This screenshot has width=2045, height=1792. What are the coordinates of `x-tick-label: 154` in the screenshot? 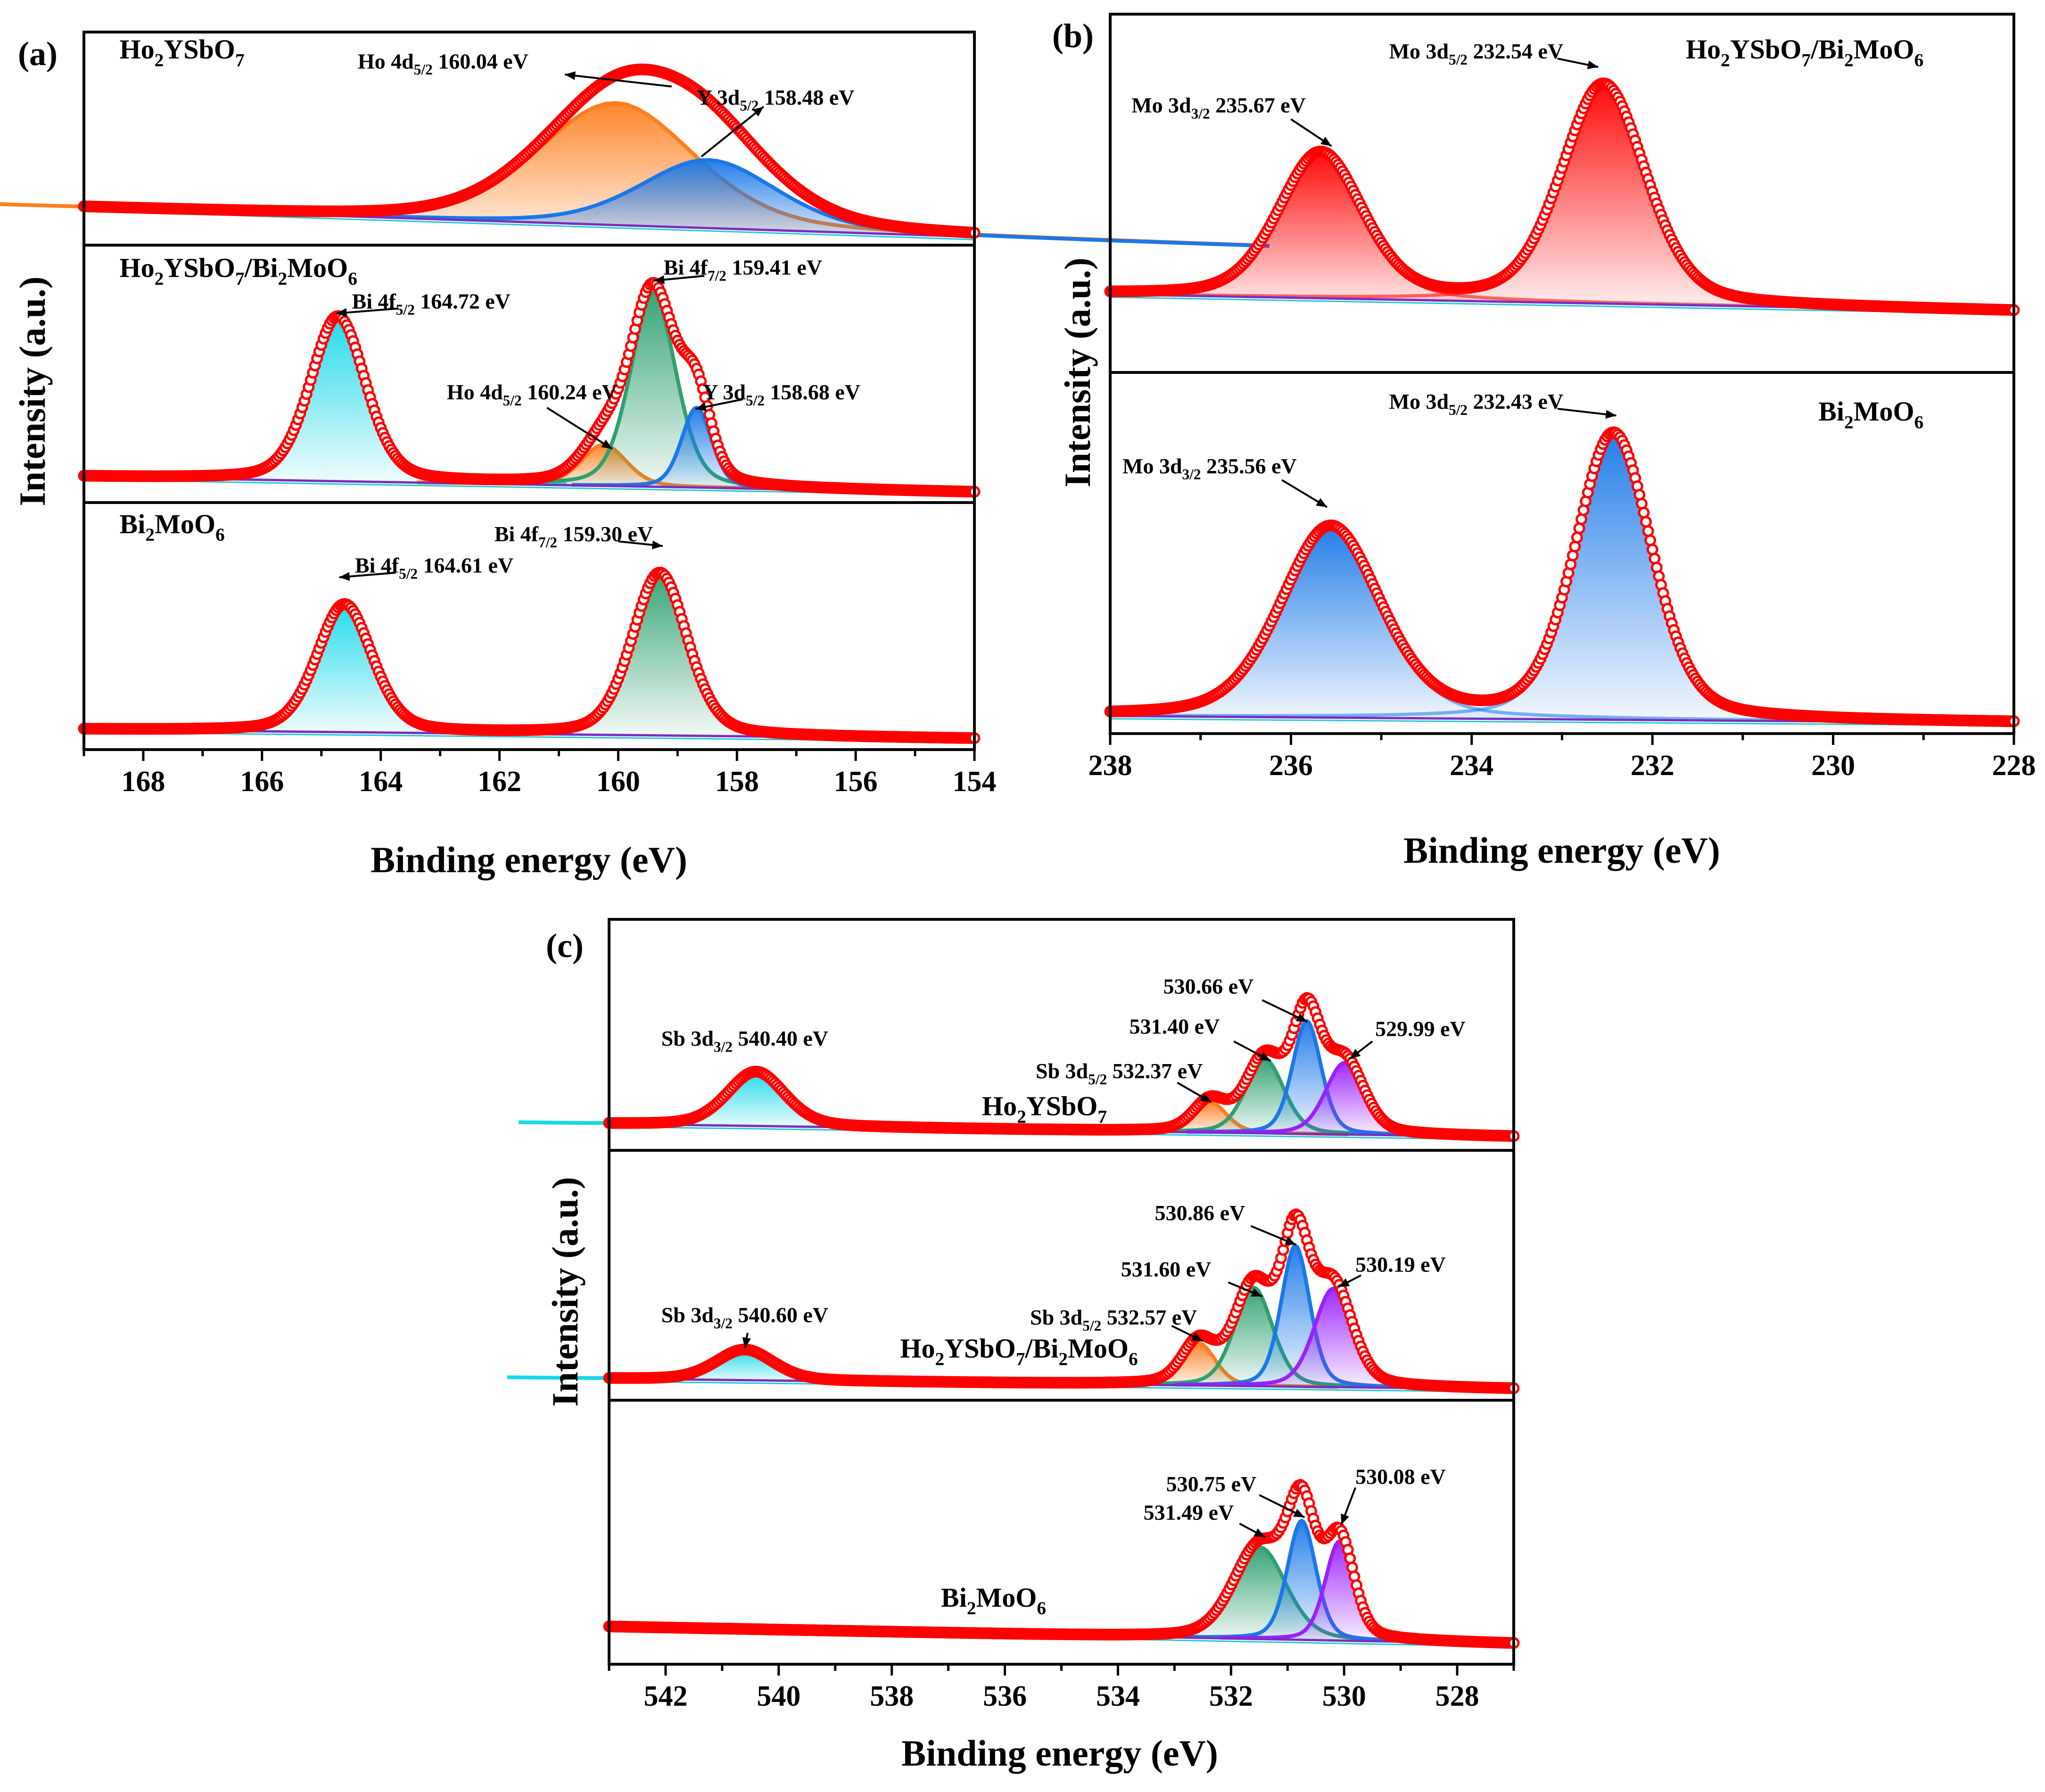 It's located at (975, 782).